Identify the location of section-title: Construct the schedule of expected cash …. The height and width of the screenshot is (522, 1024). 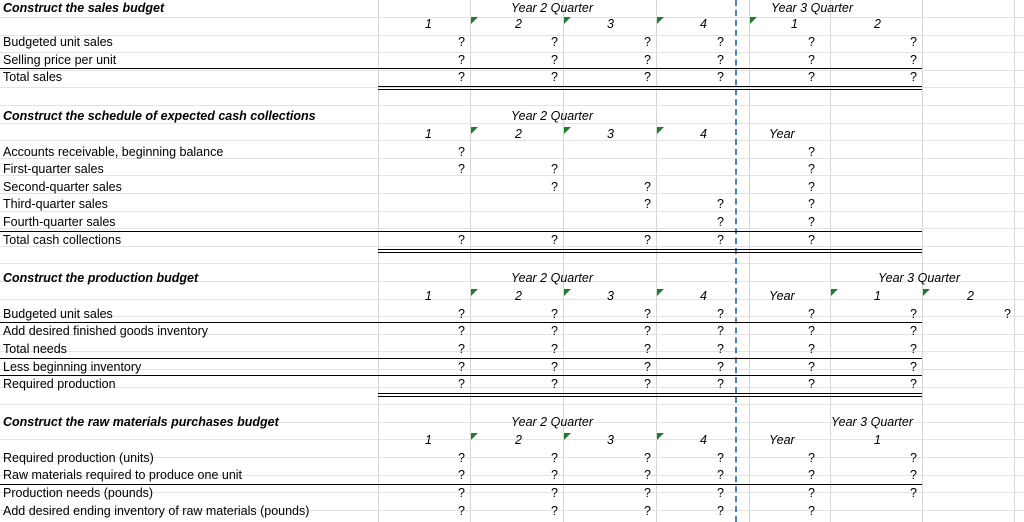
(159, 116).